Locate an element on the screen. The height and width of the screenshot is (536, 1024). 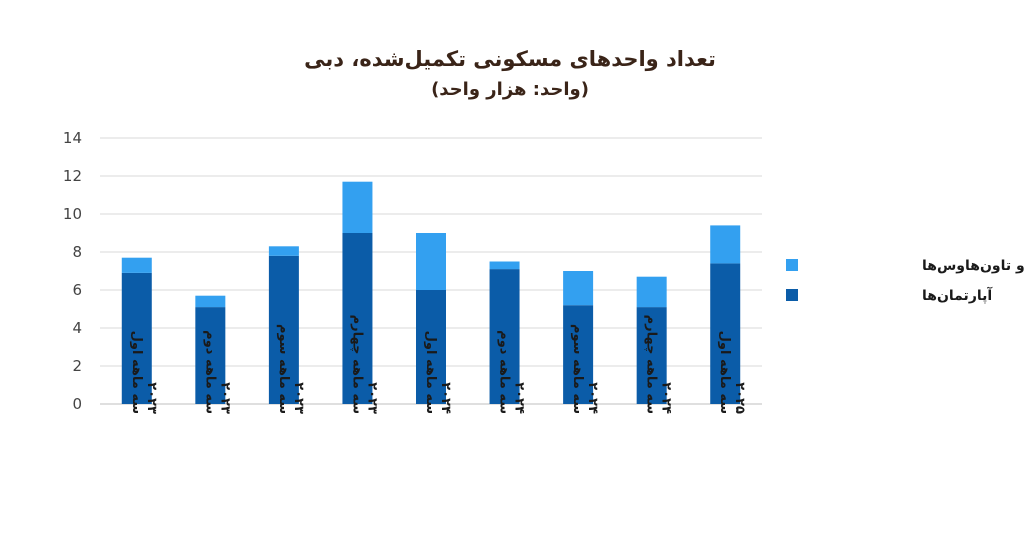
x-tick-label: سه ماهه دوم ۲۰۲۴ is located at coordinates (512, 372).